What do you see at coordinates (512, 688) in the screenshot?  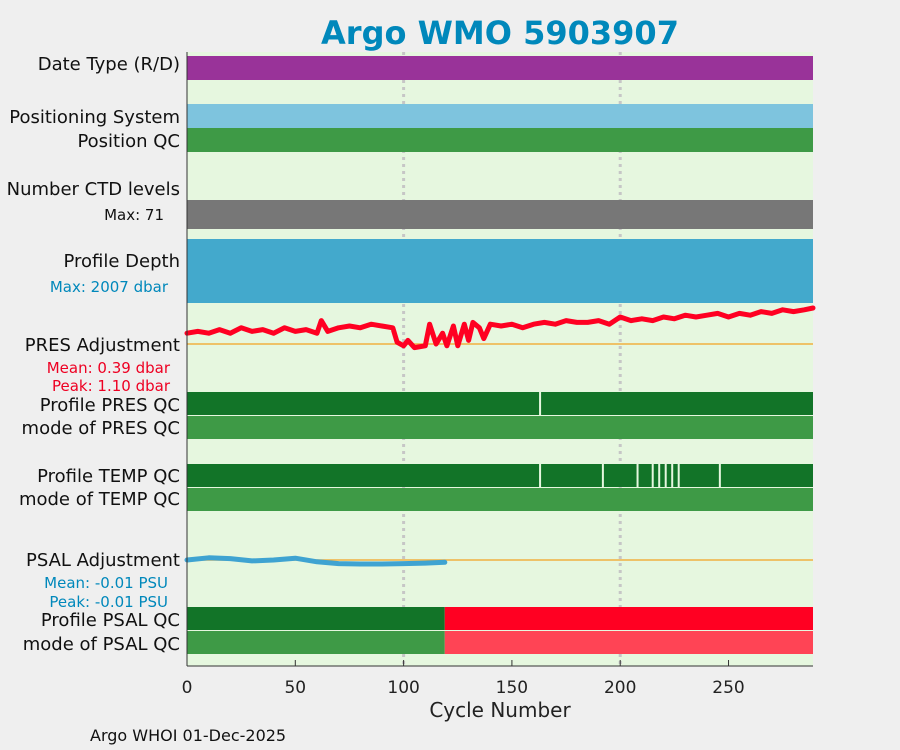 I see `x-tick-label-150: 150` at bounding box center [512, 688].